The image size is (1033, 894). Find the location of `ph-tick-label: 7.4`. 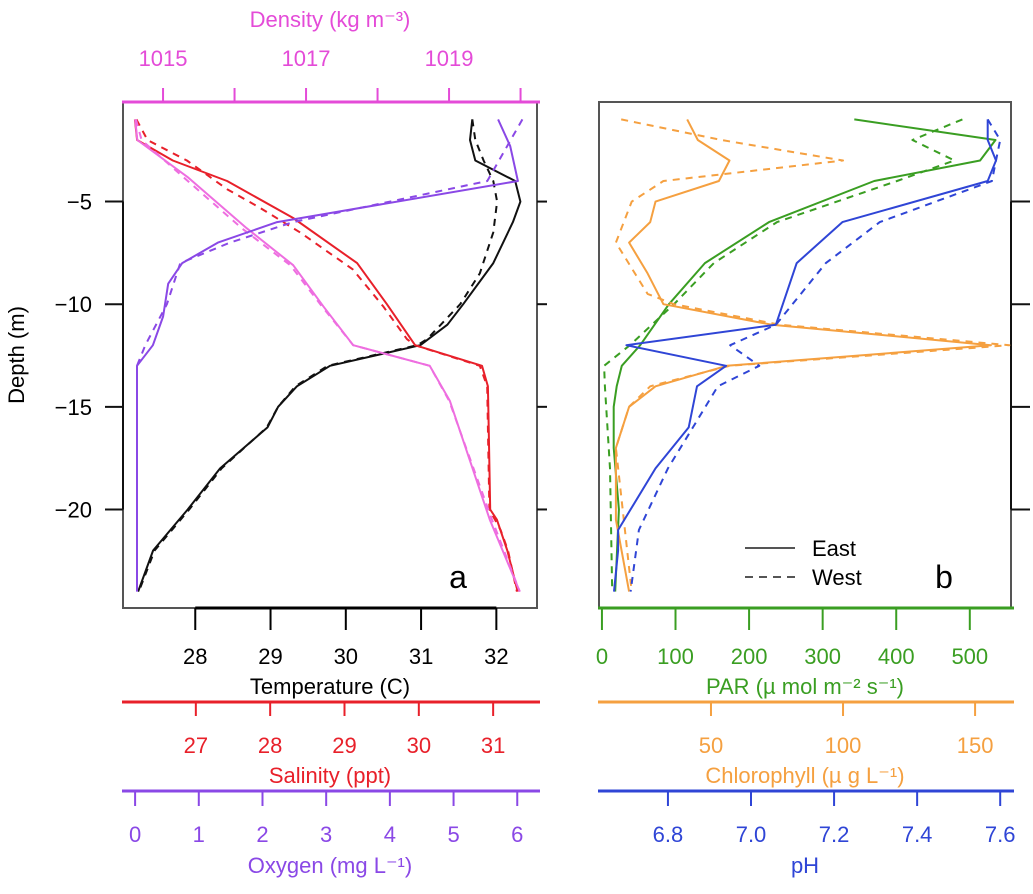

ph-tick-label: 7.4 is located at coordinates (917, 834).